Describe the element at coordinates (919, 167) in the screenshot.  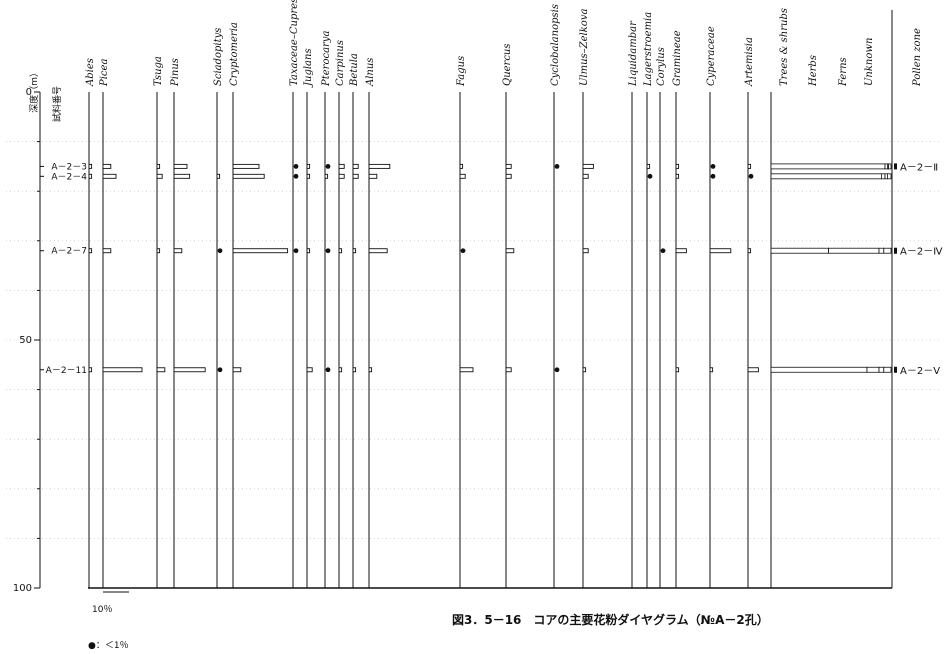
I see `zone-label: A－2－Ⅱ` at that location.